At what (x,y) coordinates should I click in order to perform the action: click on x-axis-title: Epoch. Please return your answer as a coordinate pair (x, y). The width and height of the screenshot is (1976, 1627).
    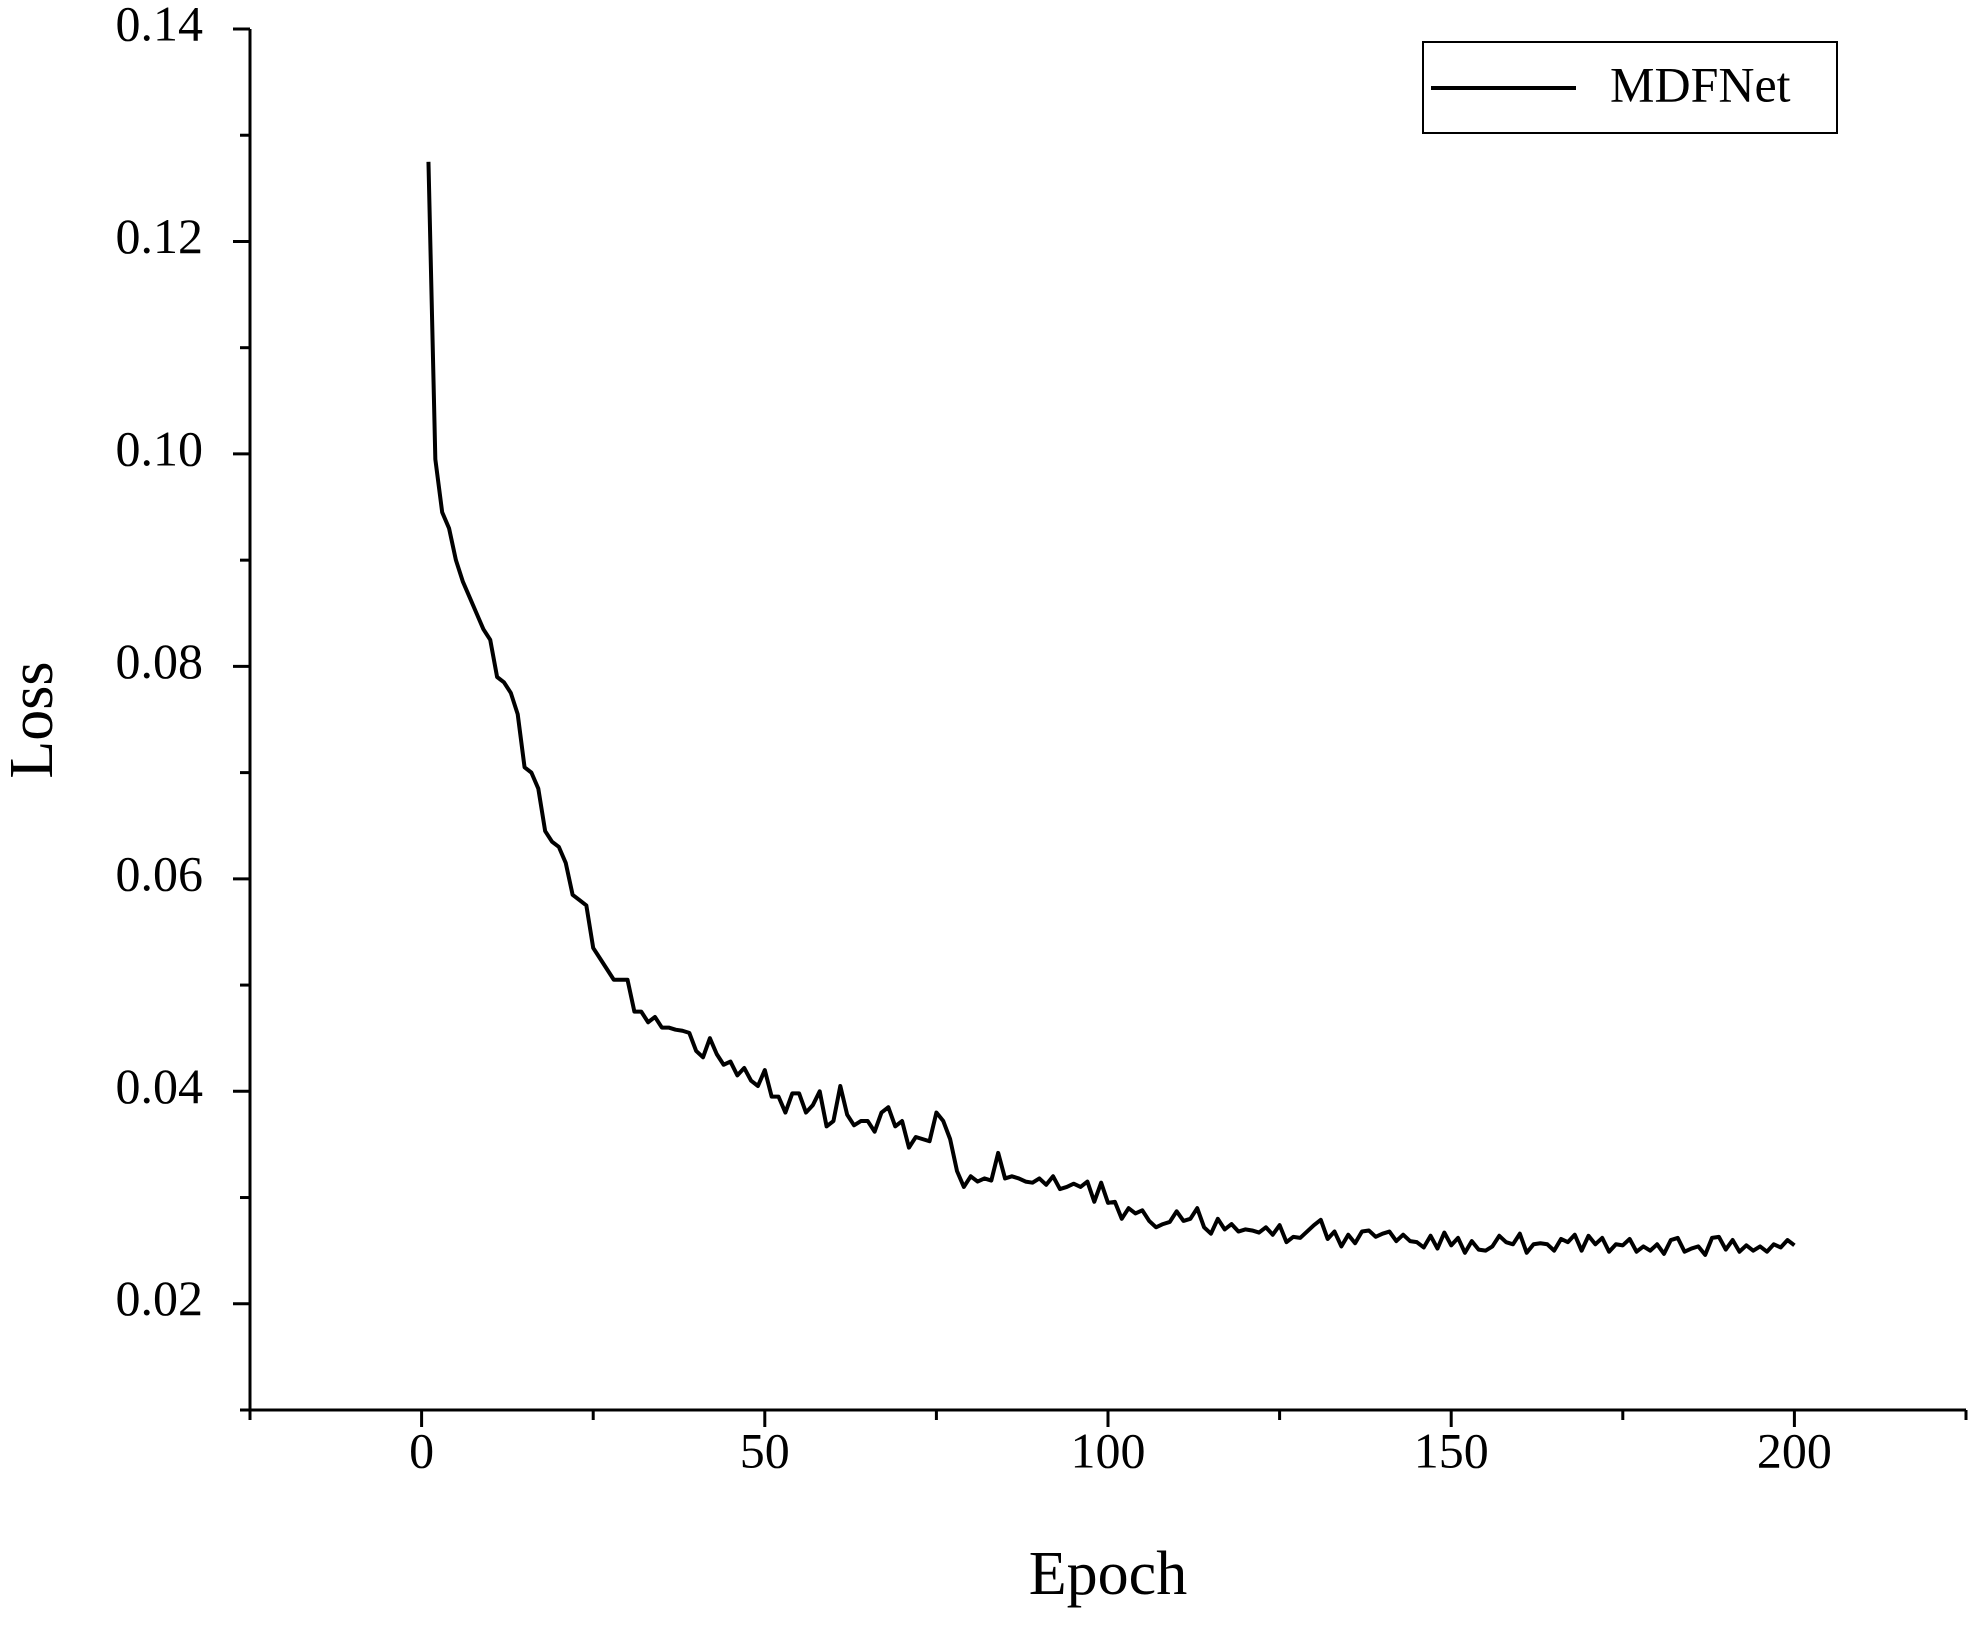
    Looking at the image, I should click on (1108, 1574).